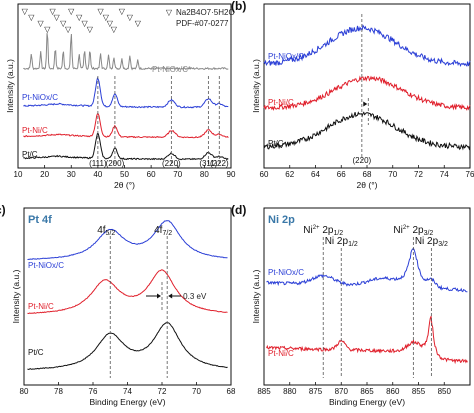  I want to click on peak-label-1: 4f7/2, so click(163, 231).